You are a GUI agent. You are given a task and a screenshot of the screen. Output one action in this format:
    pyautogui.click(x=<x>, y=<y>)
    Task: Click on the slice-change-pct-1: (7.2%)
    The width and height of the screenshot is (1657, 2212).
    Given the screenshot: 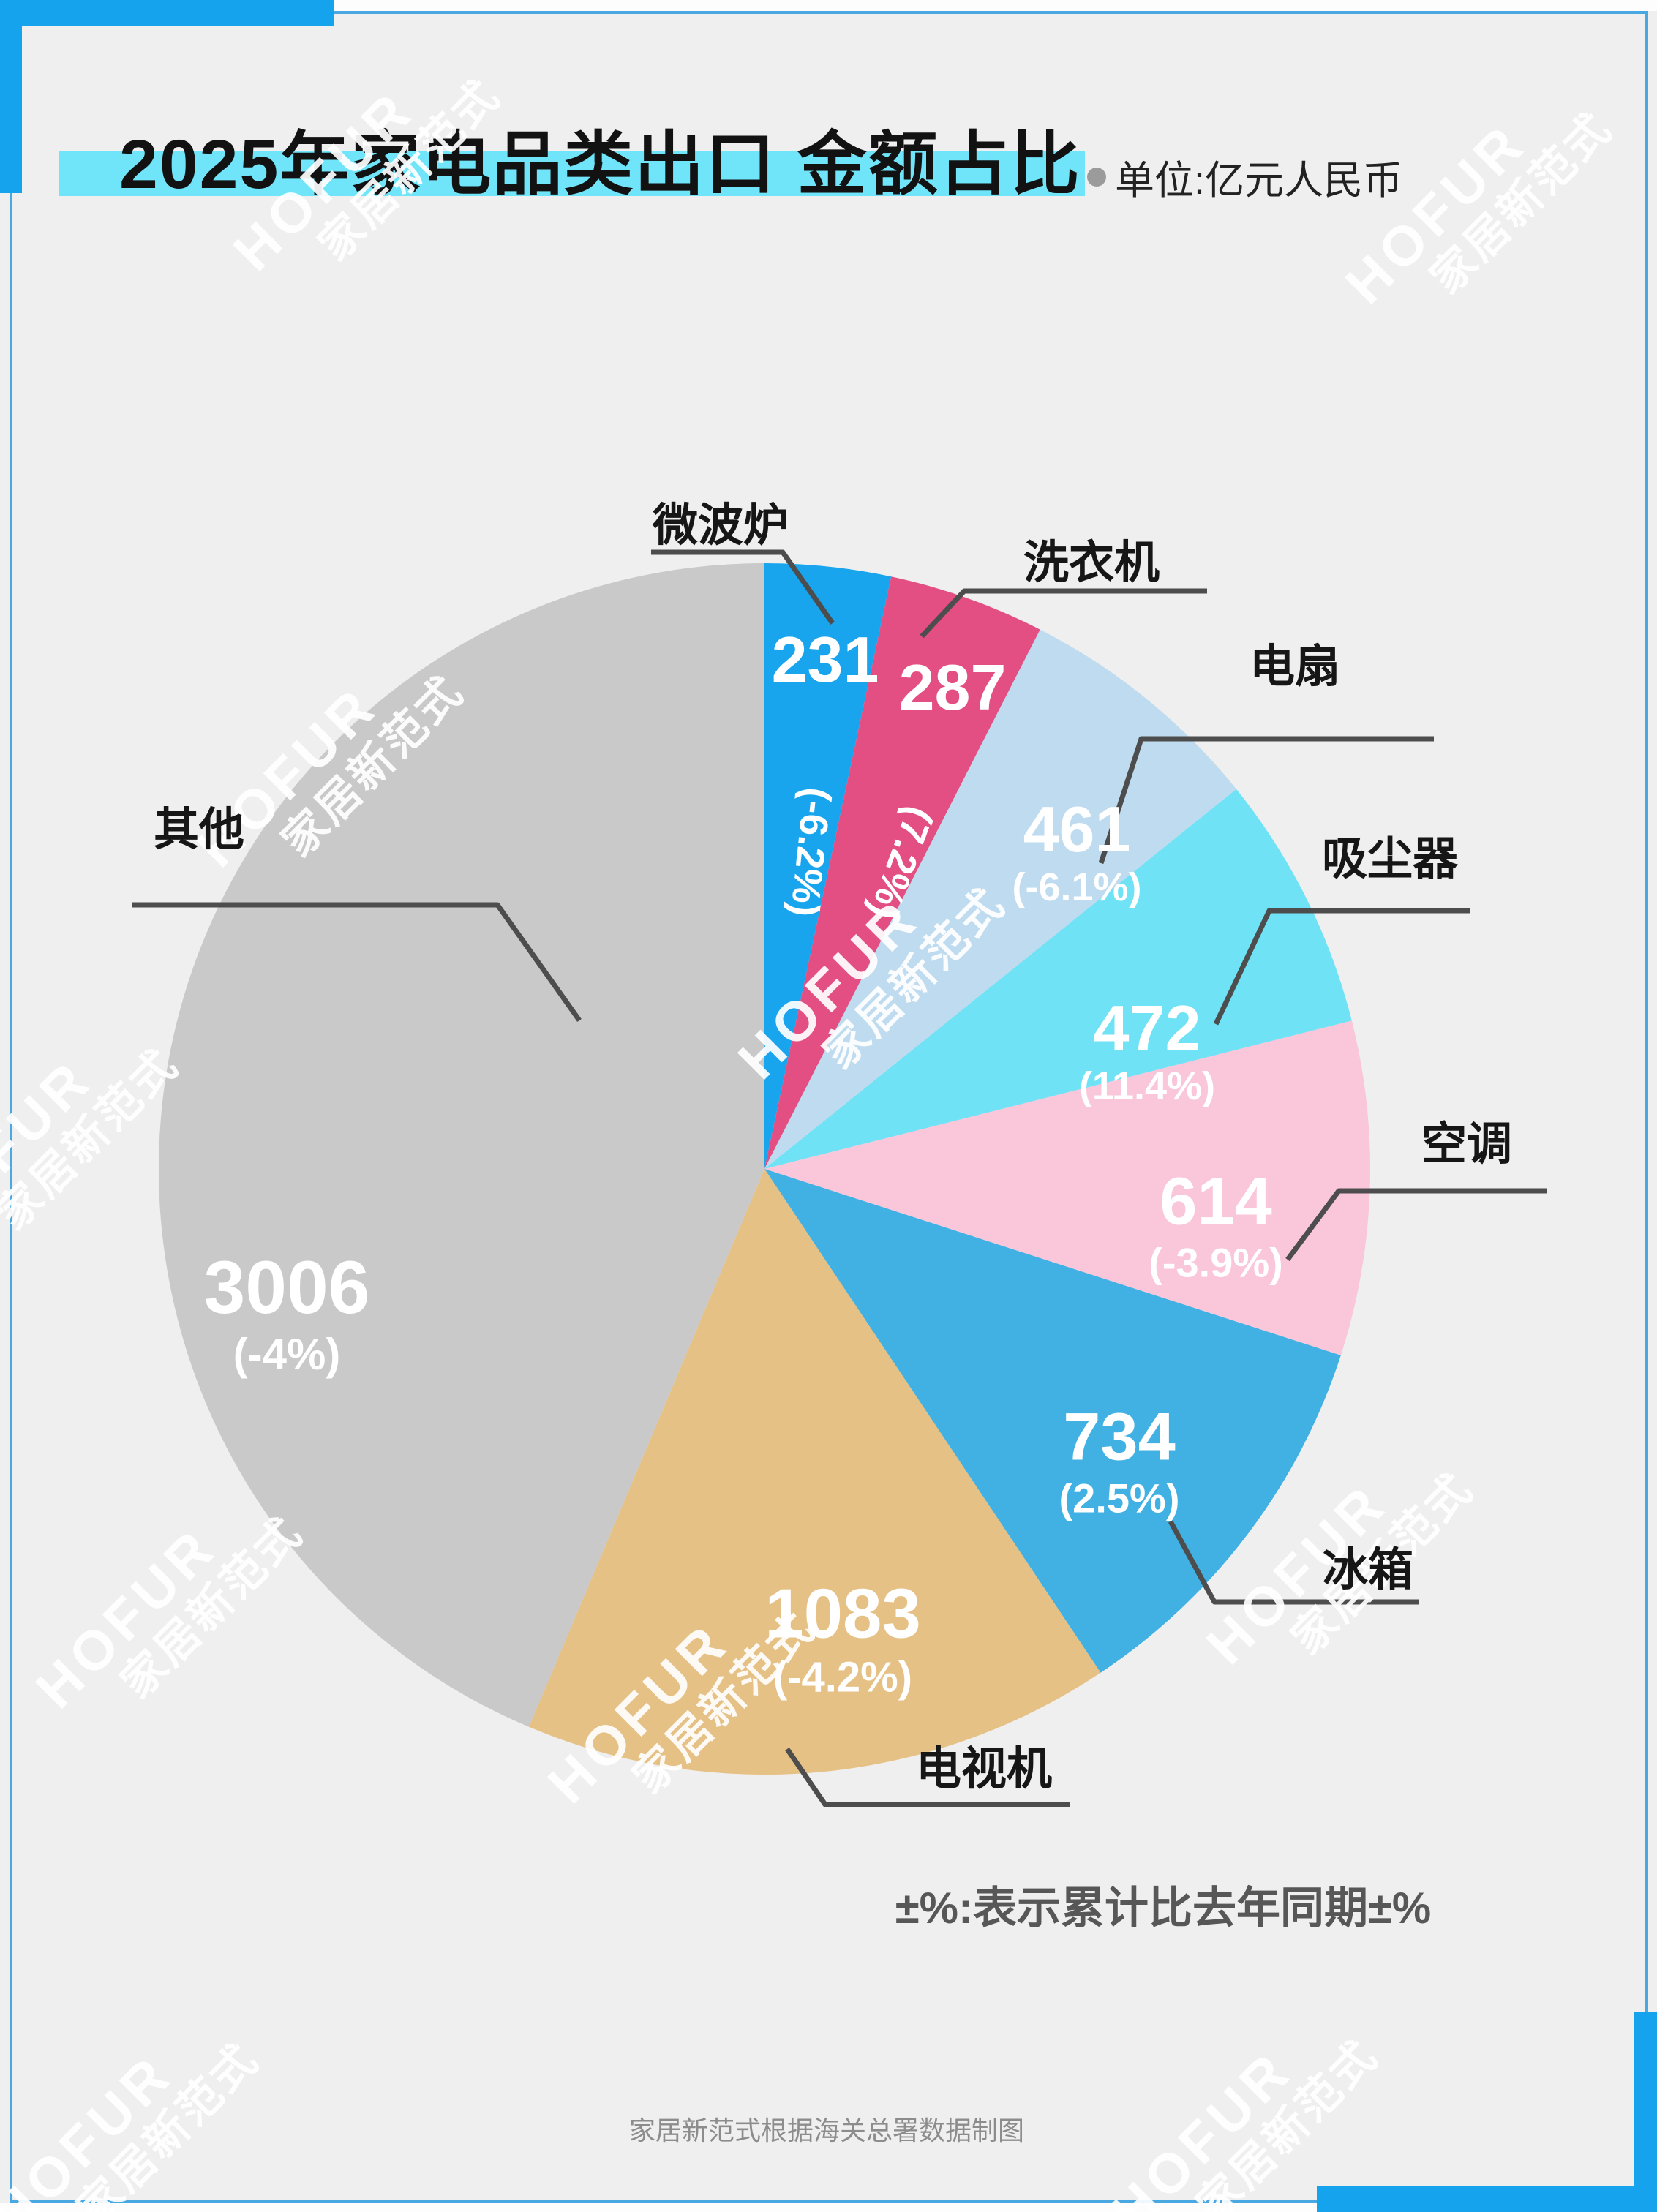 What is the action you would take?
    pyautogui.click(x=901, y=863)
    